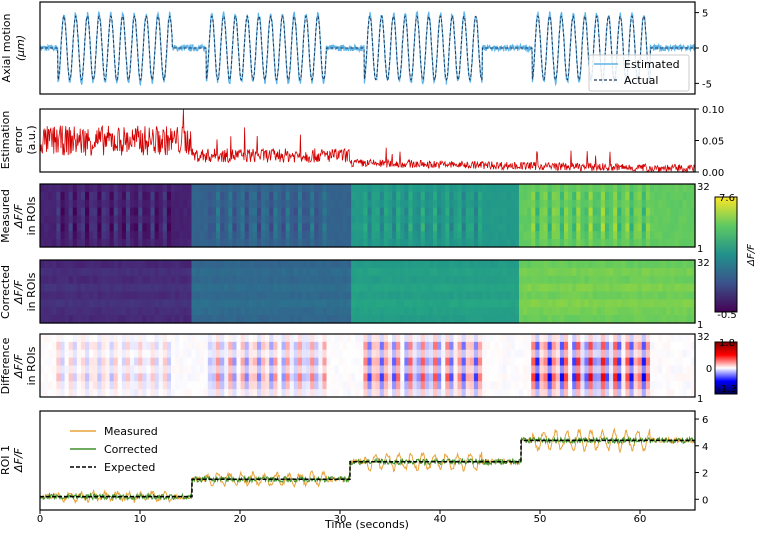 This screenshot has height=533, width=762. I want to click on y-tick-label: -5, so click(707, 84).